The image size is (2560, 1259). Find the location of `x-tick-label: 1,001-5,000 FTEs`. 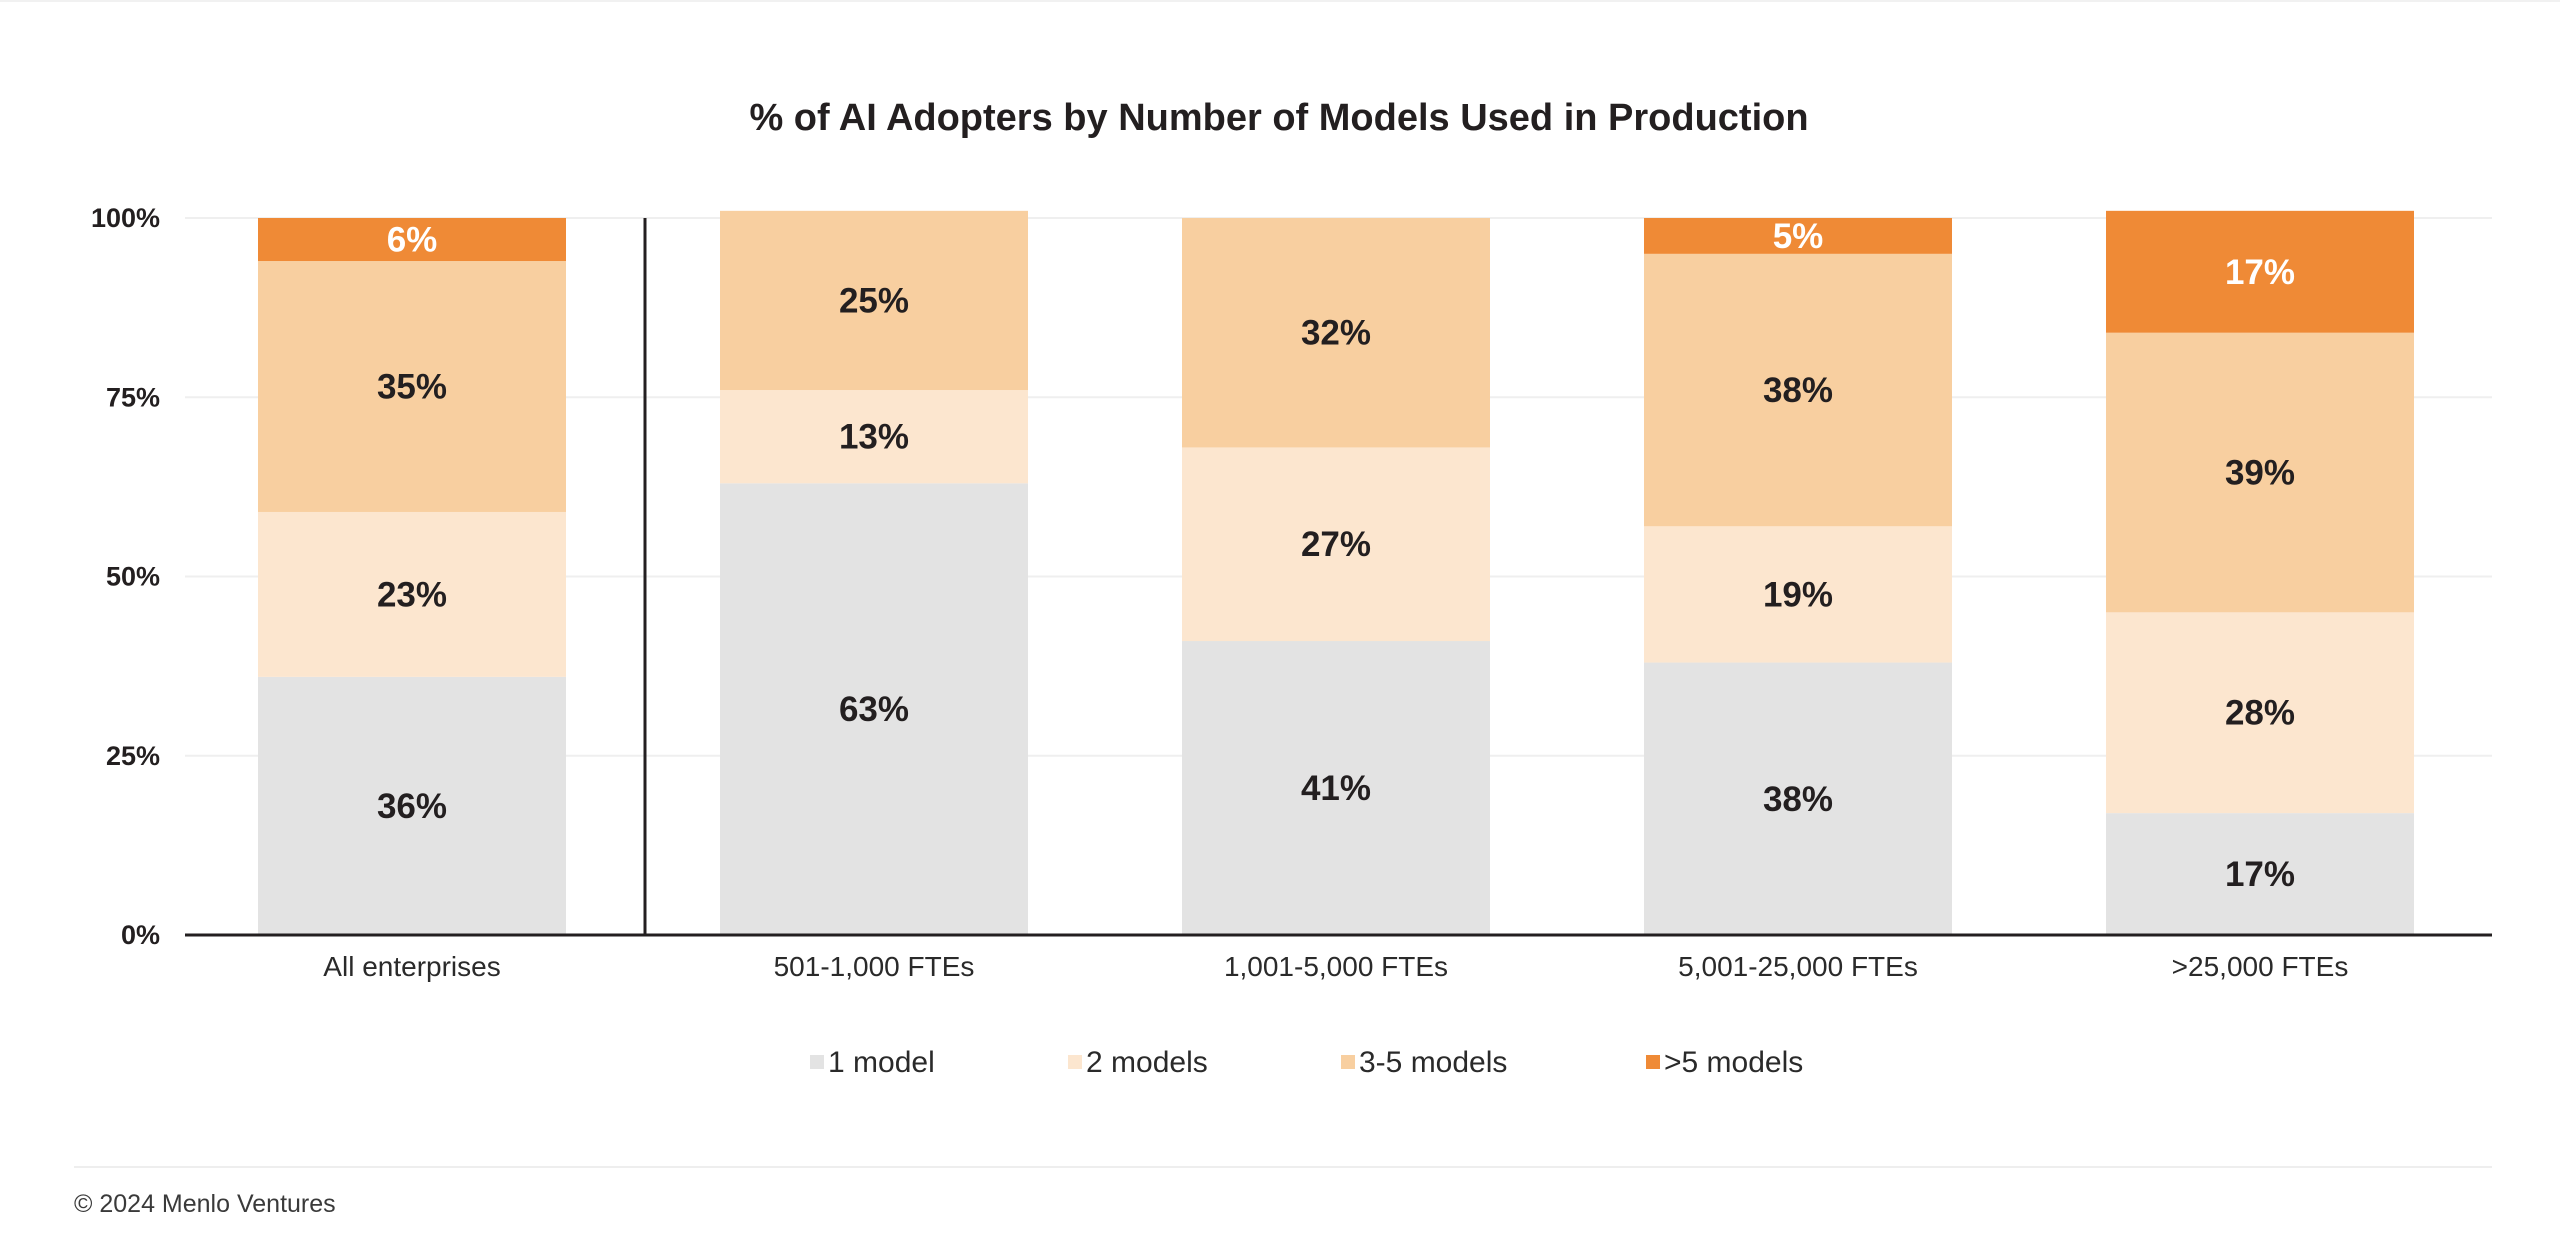

x-tick-label: 1,001-5,000 FTEs is located at coordinates (1336, 966).